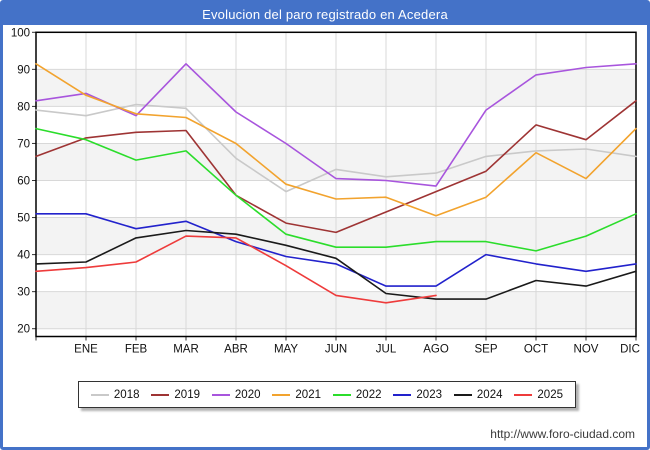 Image resolution: width=650 pixels, height=450 pixels. What do you see at coordinates (186, 350) in the screenshot?
I see `x-tick-label-MAR: MAR` at bounding box center [186, 350].